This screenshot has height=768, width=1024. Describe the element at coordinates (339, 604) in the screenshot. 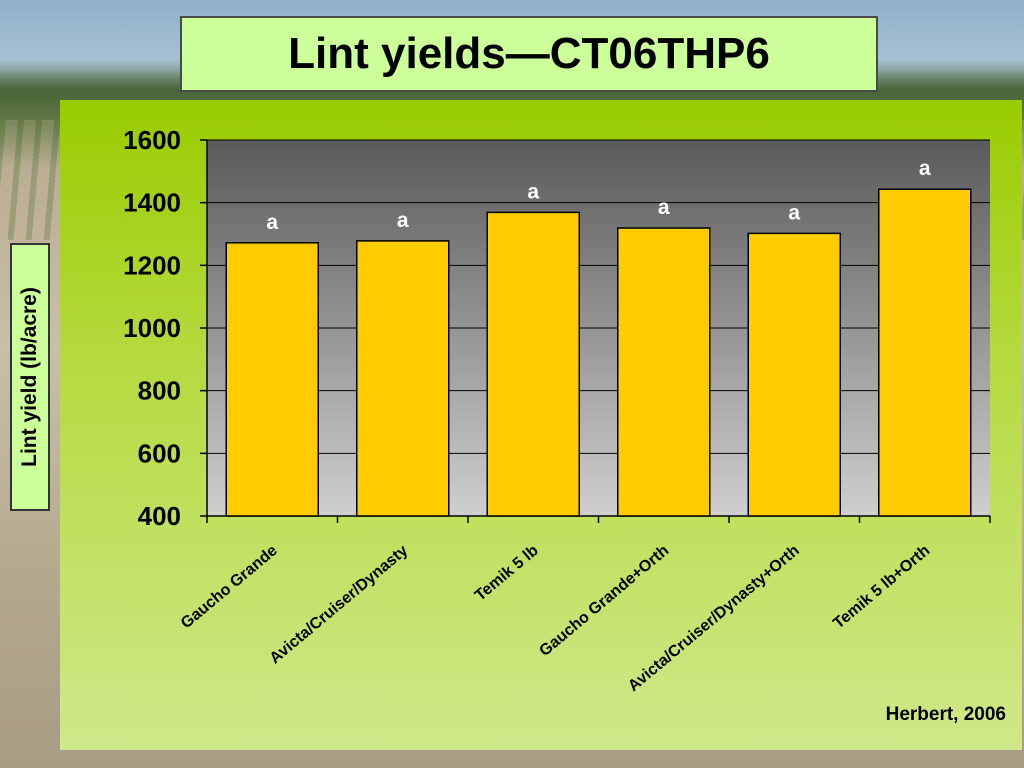

I see `x-tick-label: Avicta/Cruiser/Dynasty` at that location.